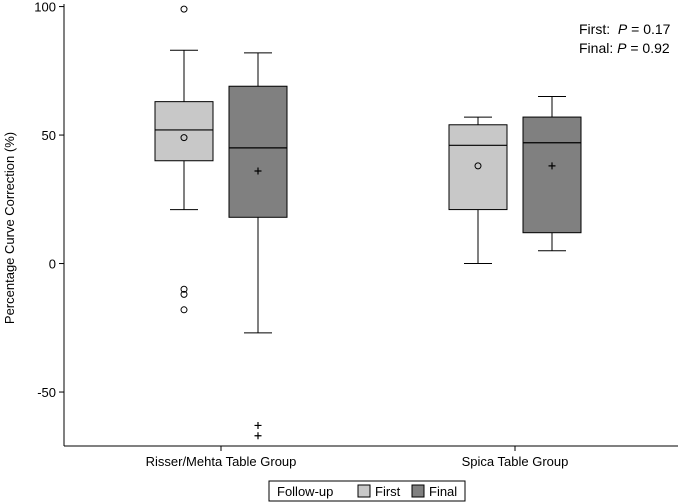 This screenshot has width=680, height=504. Describe the element at coordinates (45, 7) in the screenshot. I see `y-tick-label: 100` at that location.